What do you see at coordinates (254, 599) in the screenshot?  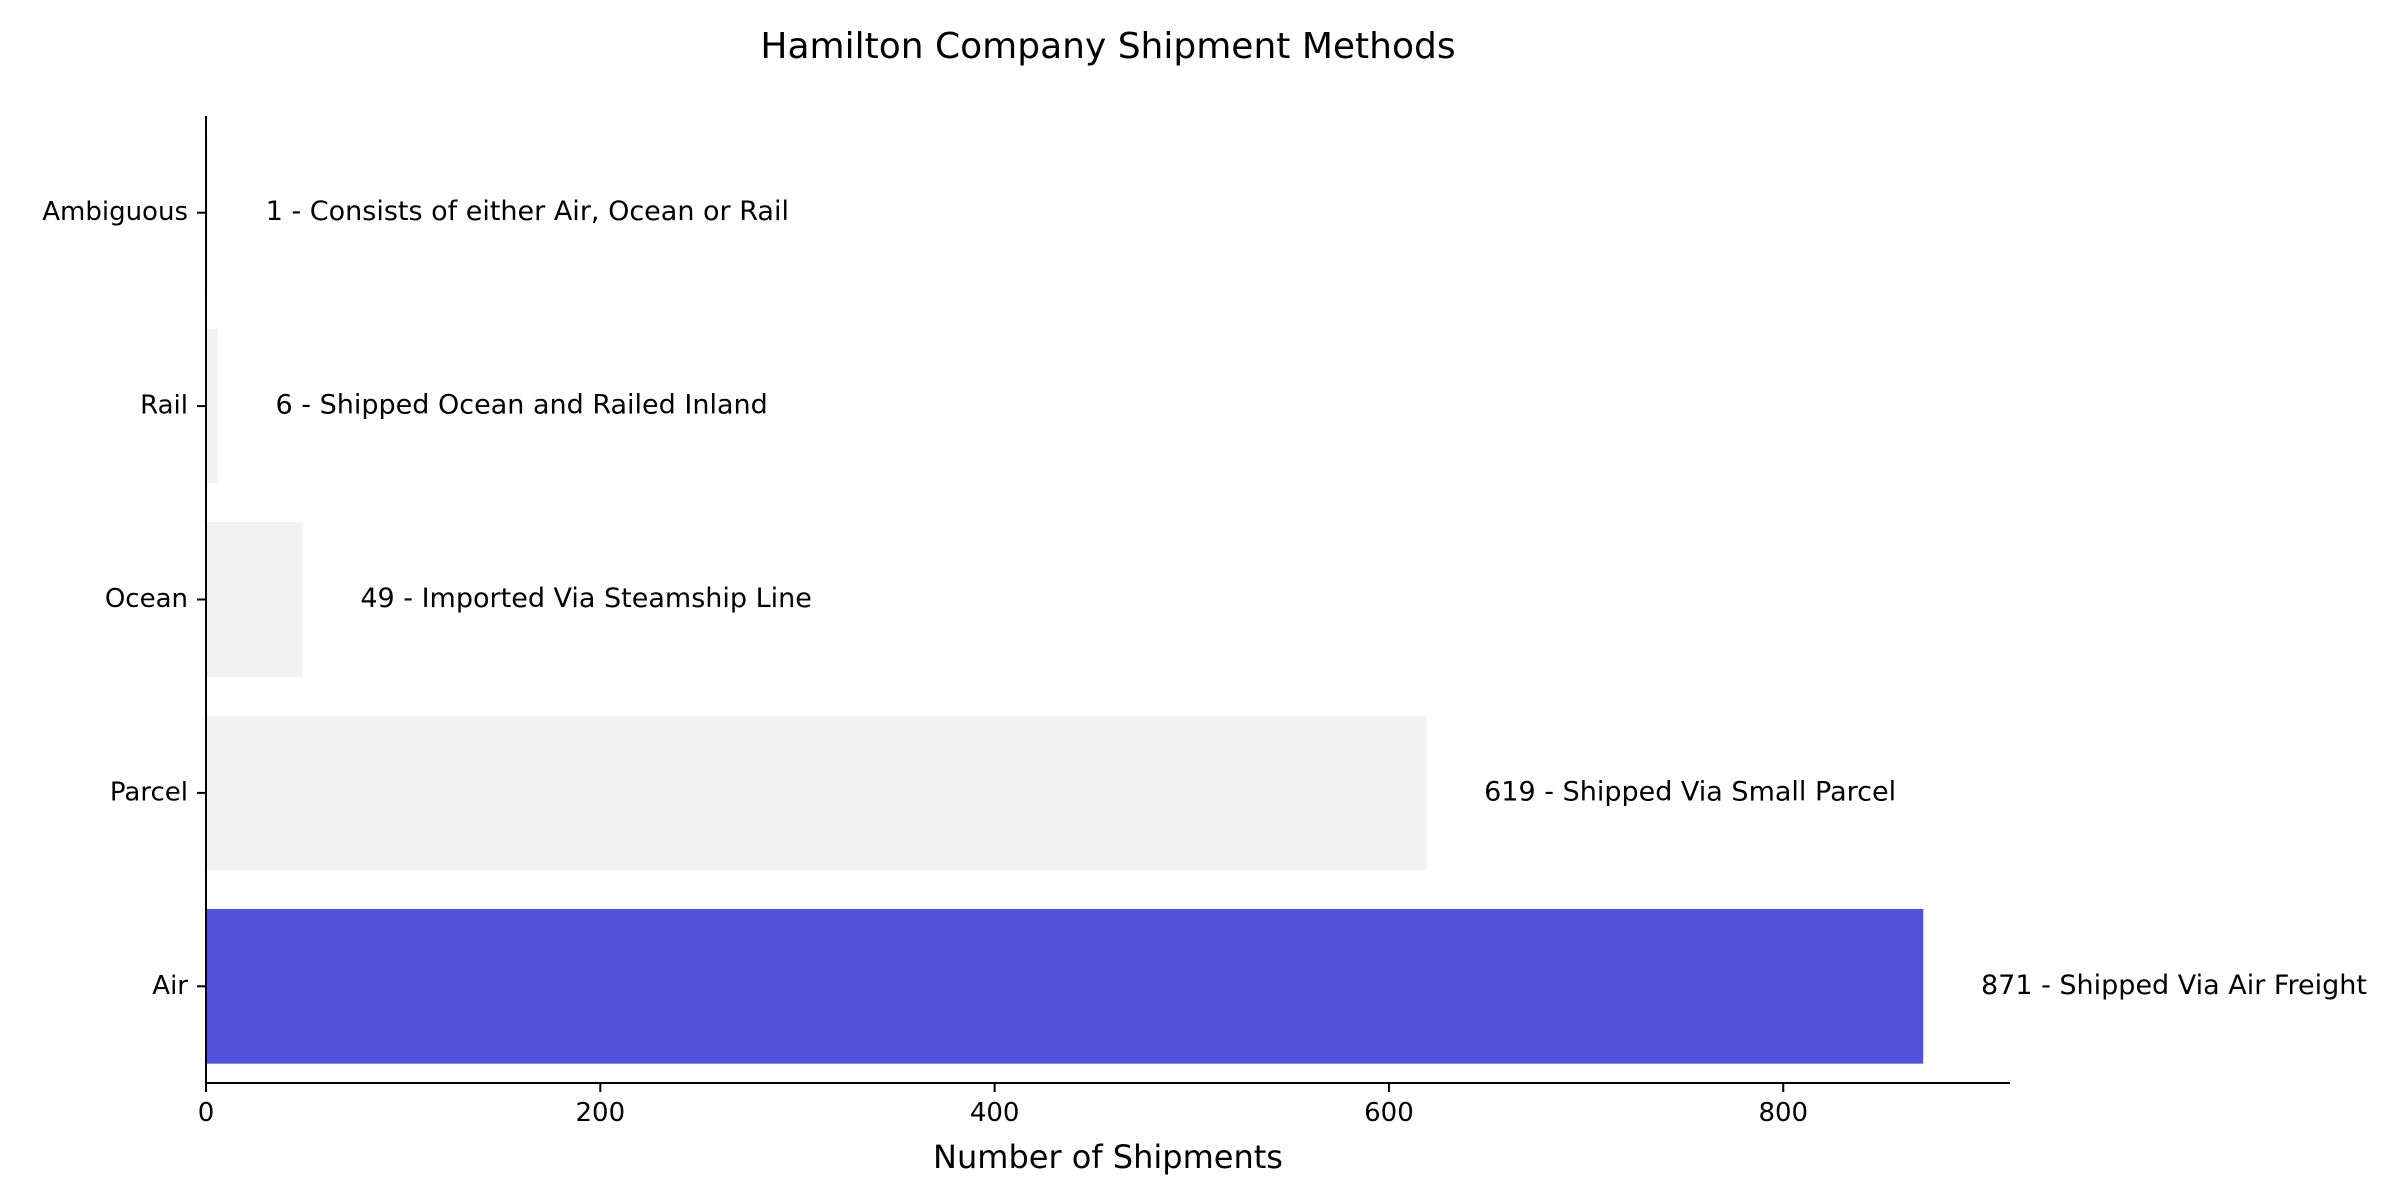 I see `bar-ocean` at bounding box center [254, 599].